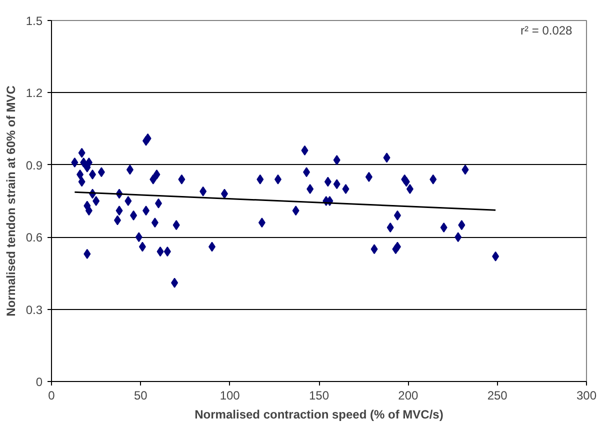 The width and height of the screenshot is (612, 432). I want to click on y-tick-label: 0.6, so click(34, 237).